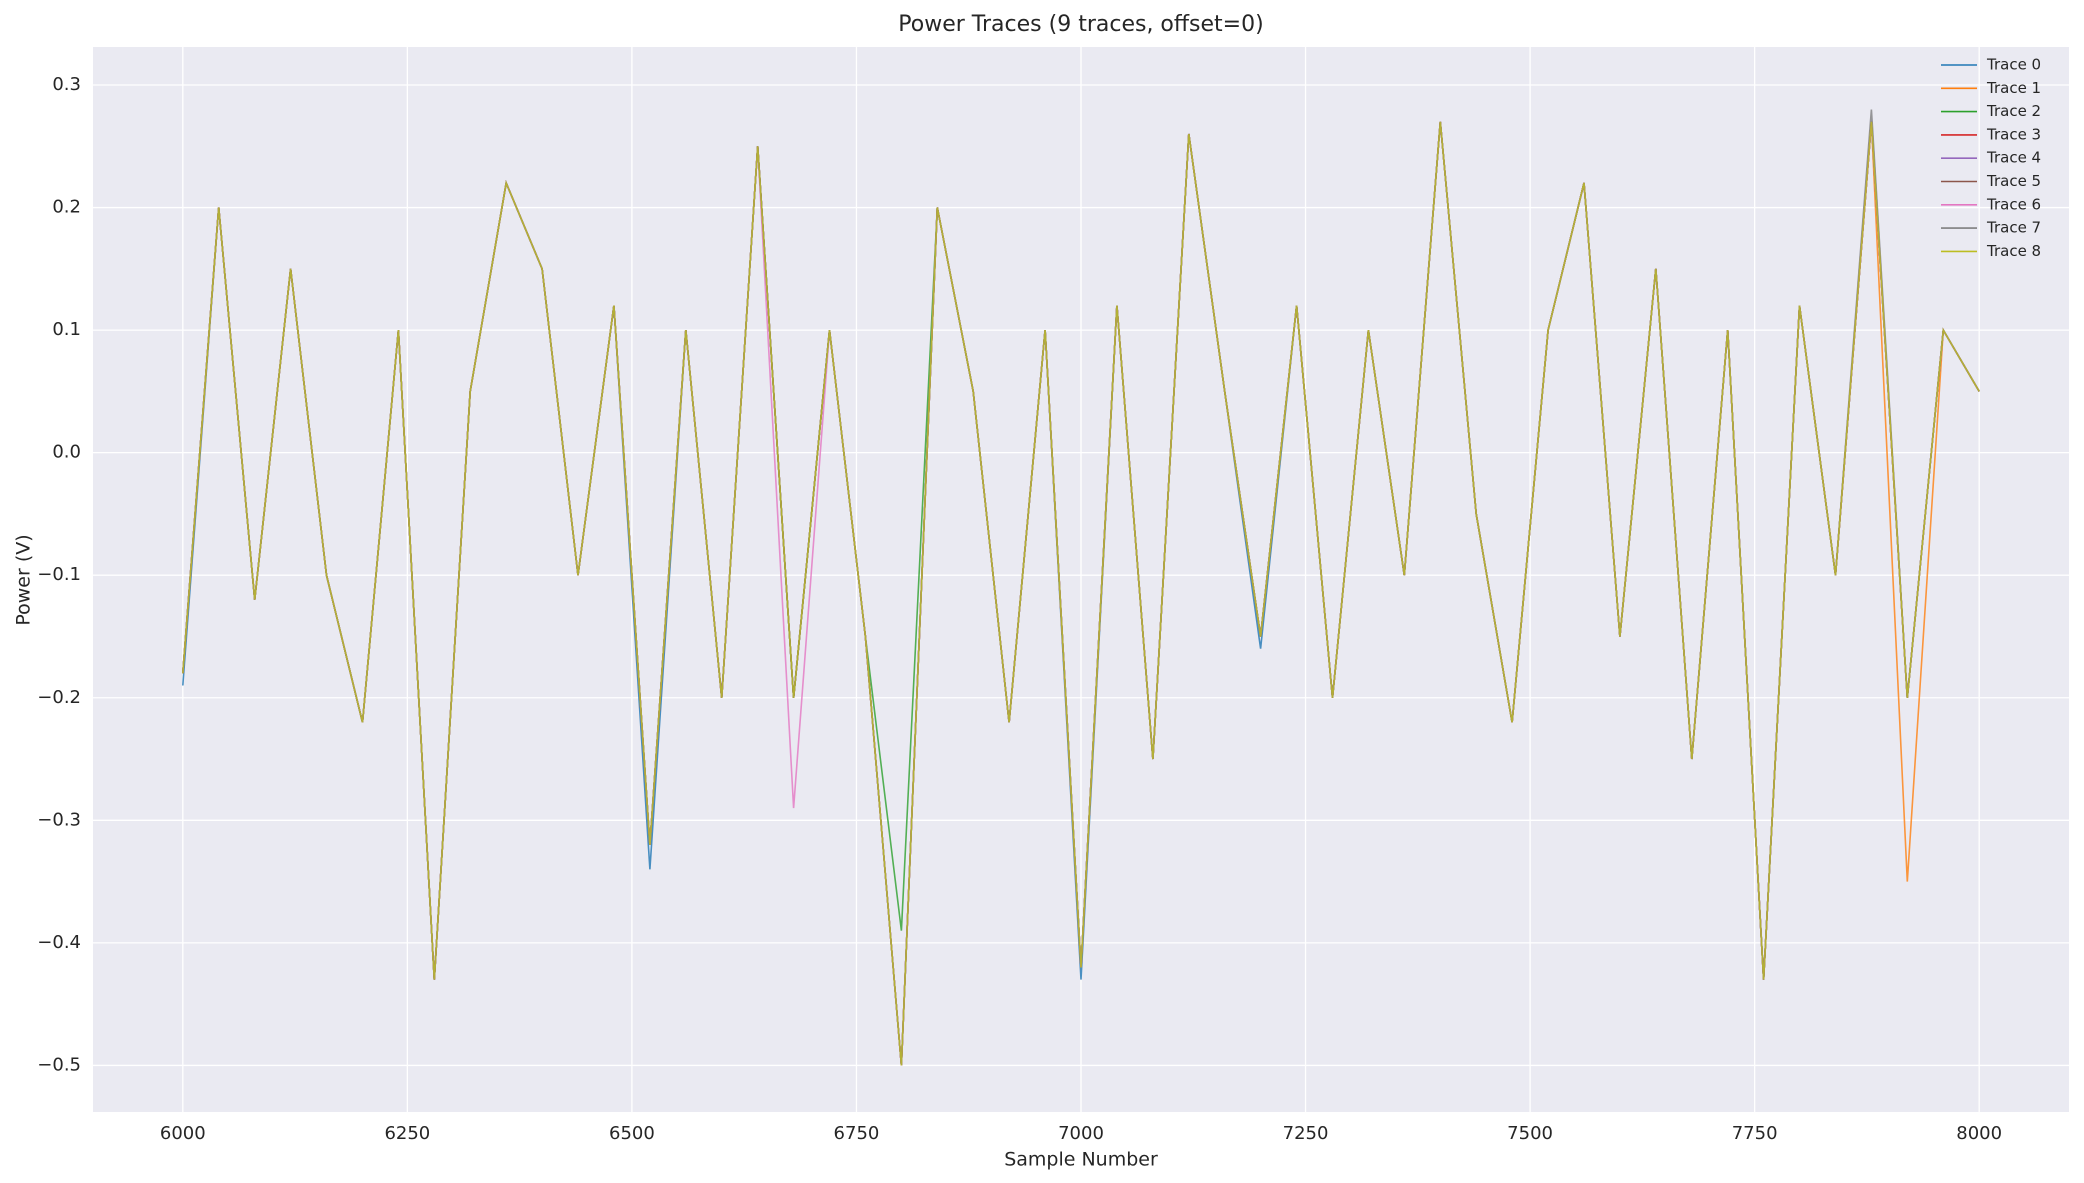  I want to click on legend-label: Trace 1, so click(2013, 88).